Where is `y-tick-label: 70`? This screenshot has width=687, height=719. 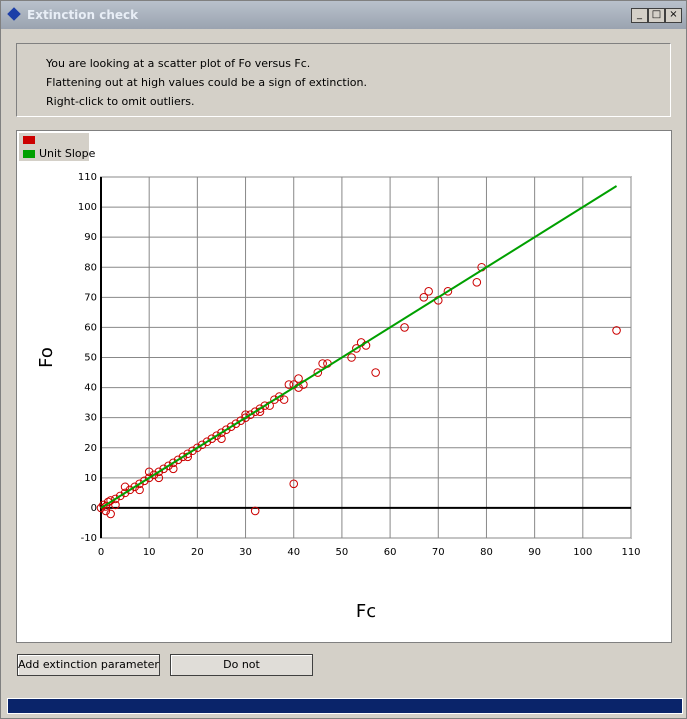
y-tick-label: 70 is located at coordinates (90, 297).